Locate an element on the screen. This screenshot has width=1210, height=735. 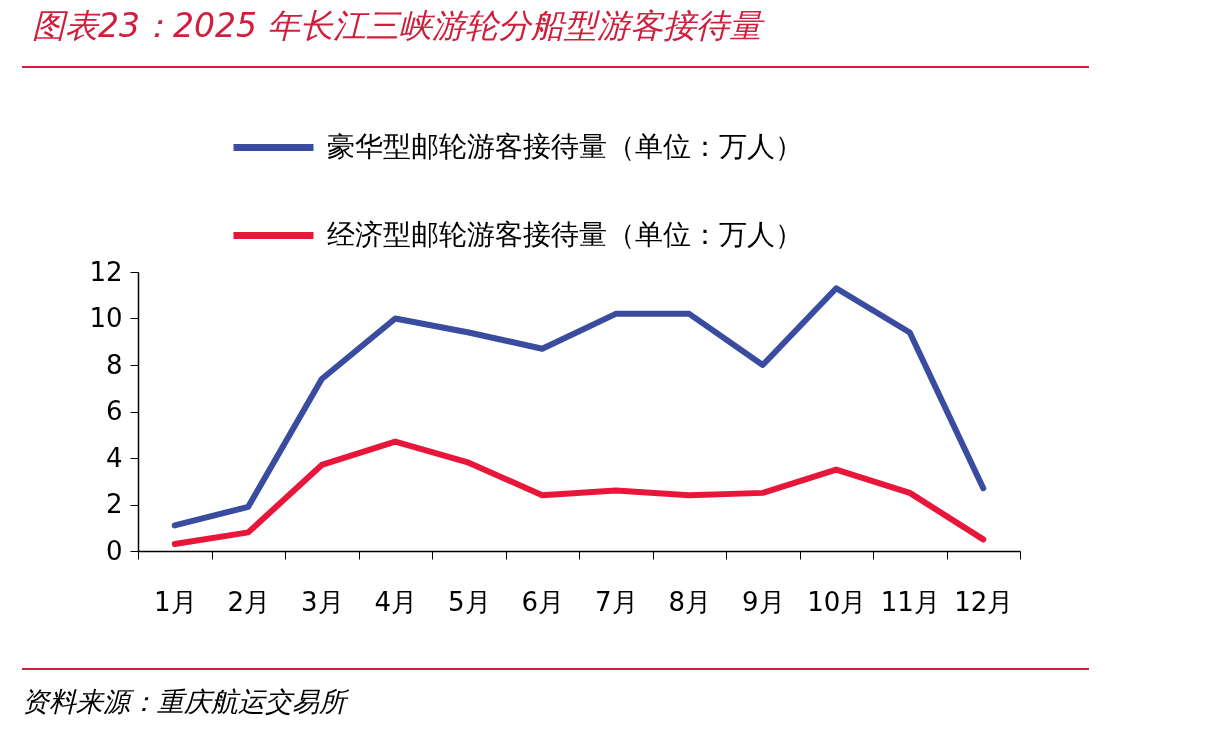
x-tick-label: 10月 is located at coordinates (837, 601).